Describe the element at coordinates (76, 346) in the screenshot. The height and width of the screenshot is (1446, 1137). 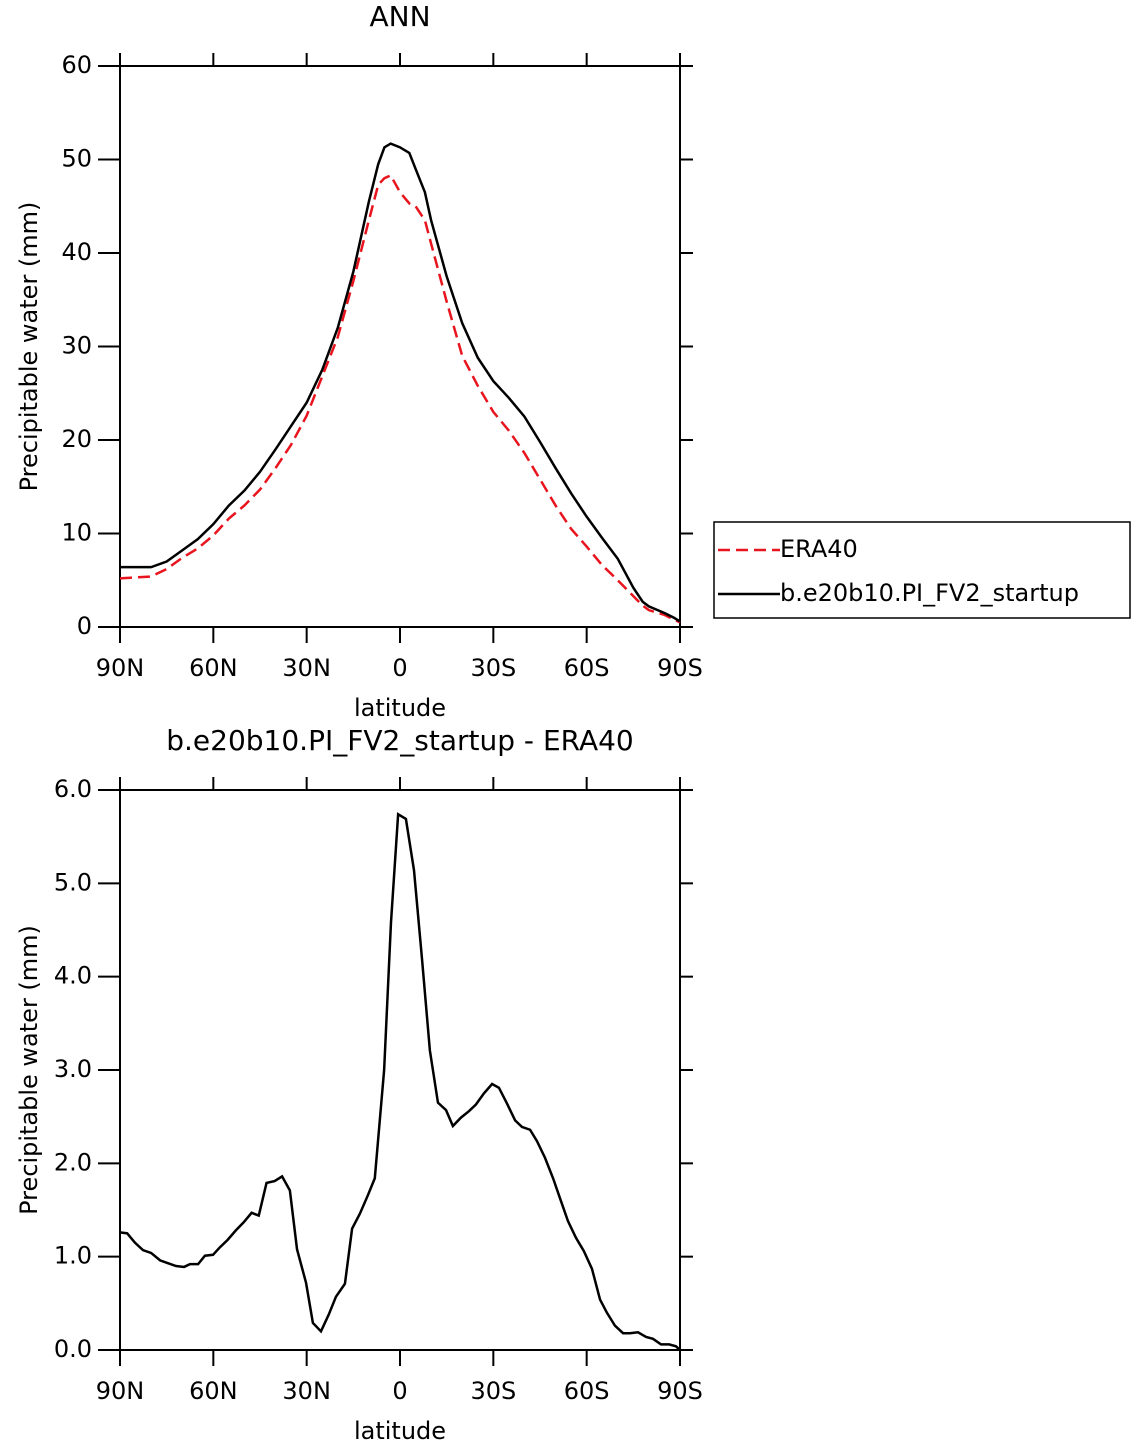
I see `y-tick-label: 30` at that location.